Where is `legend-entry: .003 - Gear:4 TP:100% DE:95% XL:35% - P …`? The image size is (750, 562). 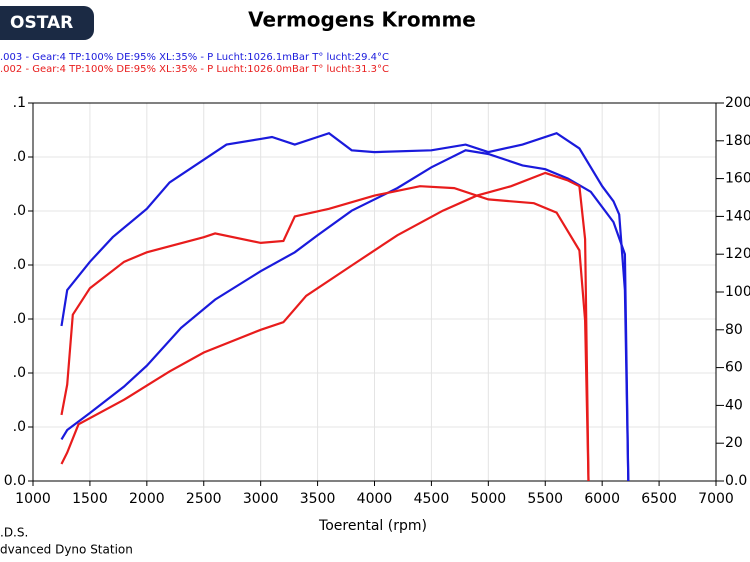 legend-entry: .003 - Gear:4 TP:100% DE:95% XL:35% - P … is located at coordinates (194, 57).